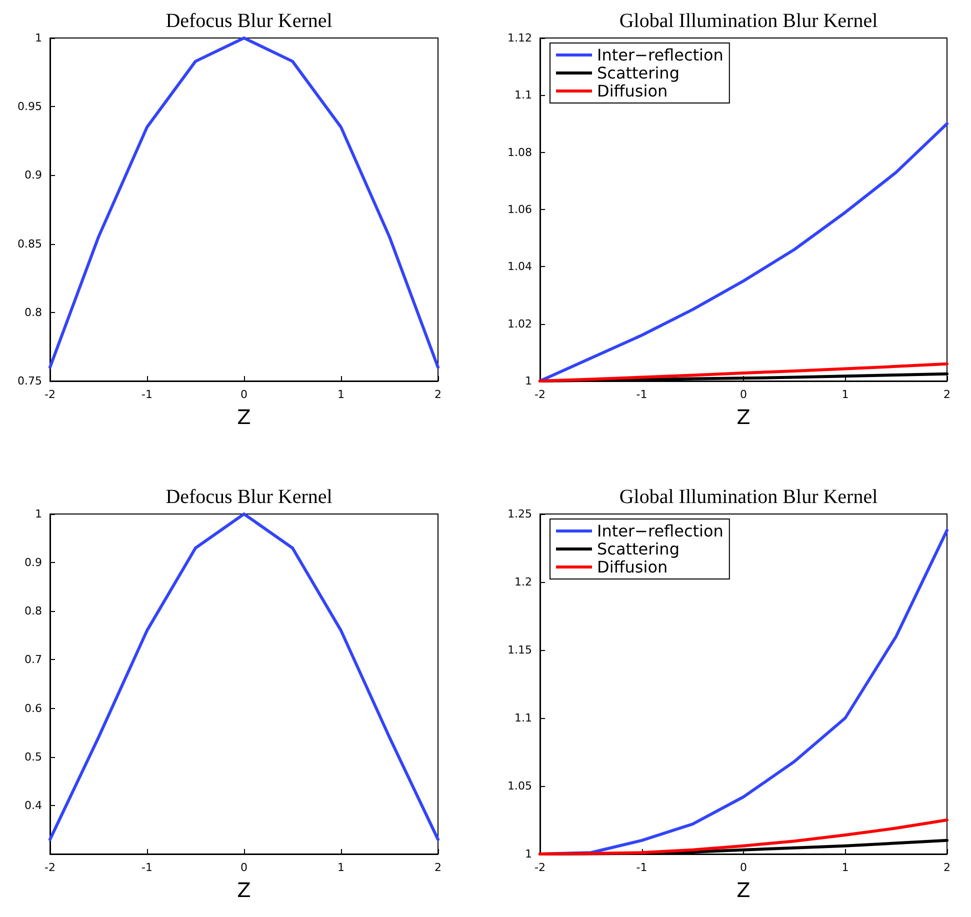  Describe the element at coordinates (520, 38) in the screenshot. I see `y-tick-label: 1.12` at that location.